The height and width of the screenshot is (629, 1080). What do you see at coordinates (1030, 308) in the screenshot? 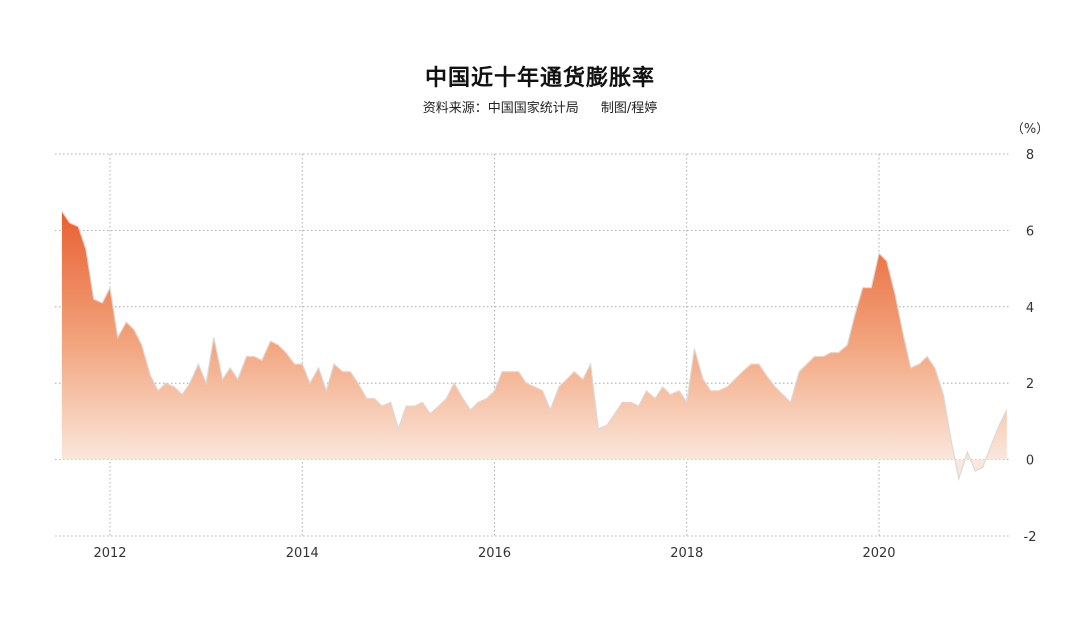
I see `y-tick-label: 4` at bounding box center [1030, 308].